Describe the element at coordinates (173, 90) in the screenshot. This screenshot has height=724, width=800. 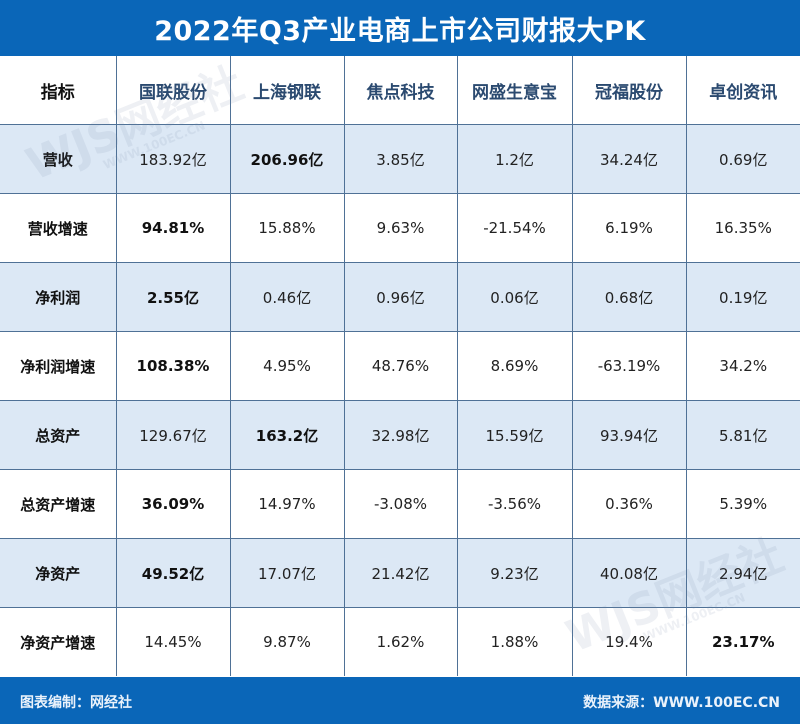
I see `column-header-company: 国联股份` at that location.